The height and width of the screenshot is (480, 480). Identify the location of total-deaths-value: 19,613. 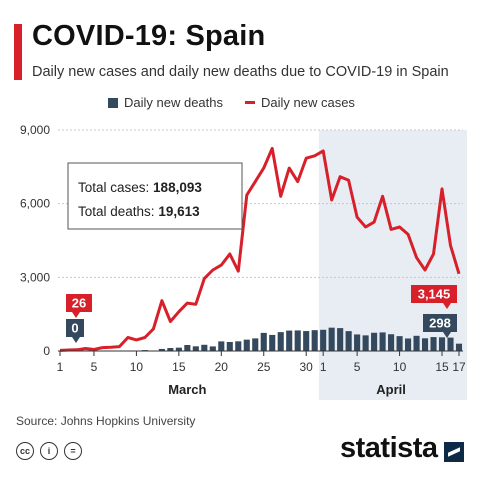
(179, 211).